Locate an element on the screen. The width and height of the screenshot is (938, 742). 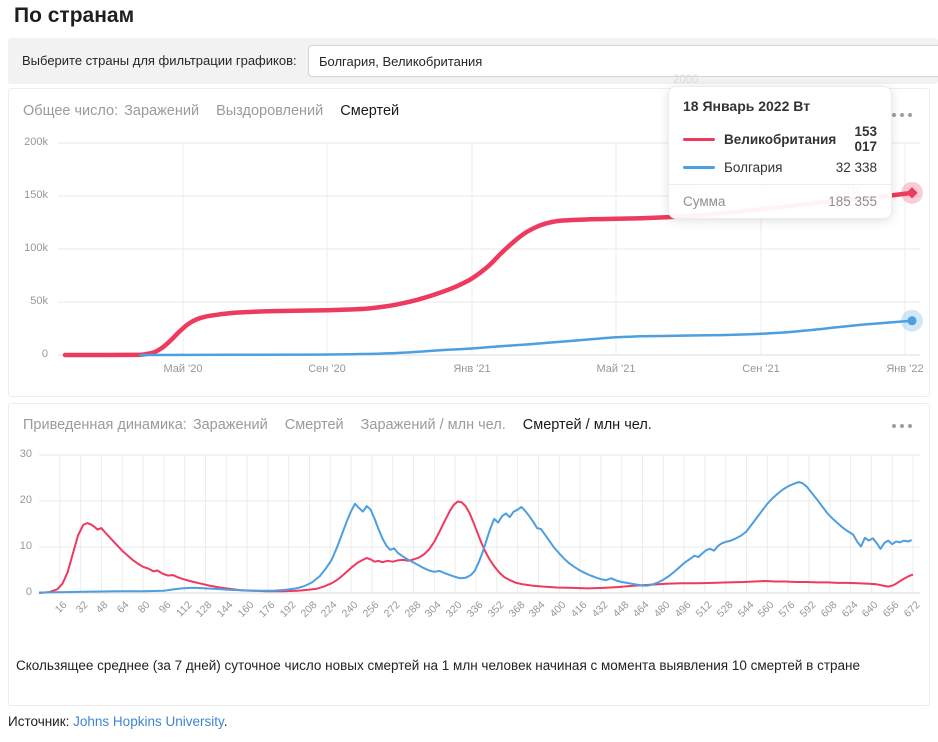
tooltip-divider is located at coordinates (780, 184).